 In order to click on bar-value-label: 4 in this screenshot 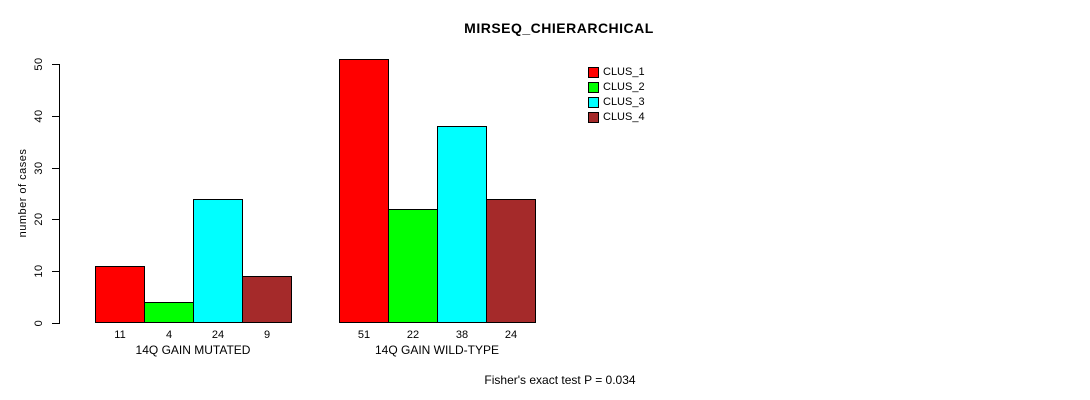, I will do `click(169, 335)`.